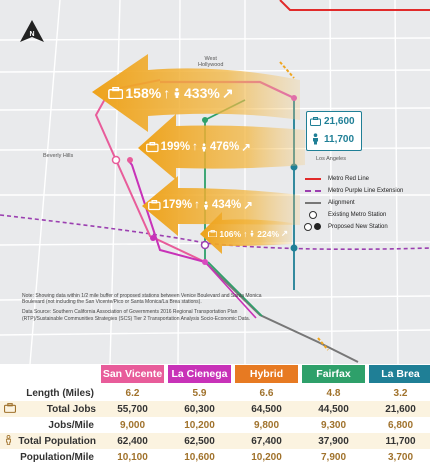 Image resolution: width=430 pixels, height=465 pixels. Describe the element at coordinates (400, 457) in the screenshot. I see `table-cell: 3,700` at that location.